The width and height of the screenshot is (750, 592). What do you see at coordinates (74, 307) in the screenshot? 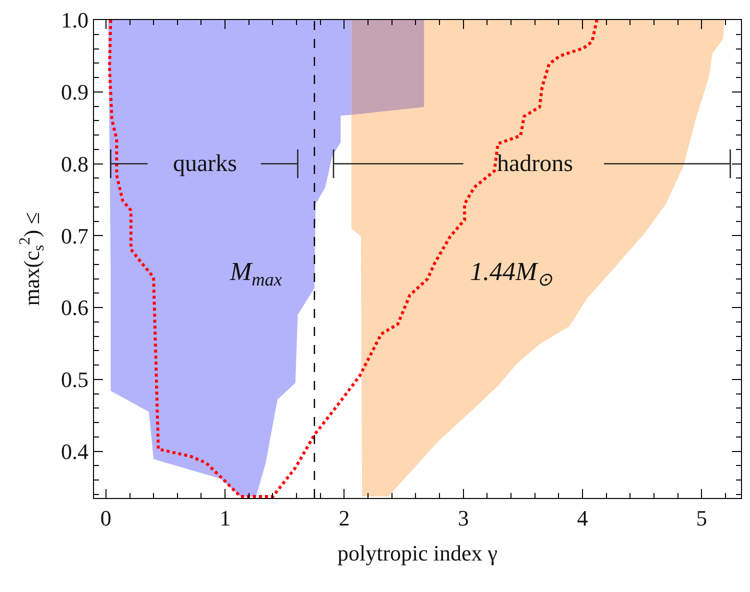
I see `y-tick-label: 0.6` at bounding box center [74, 307].